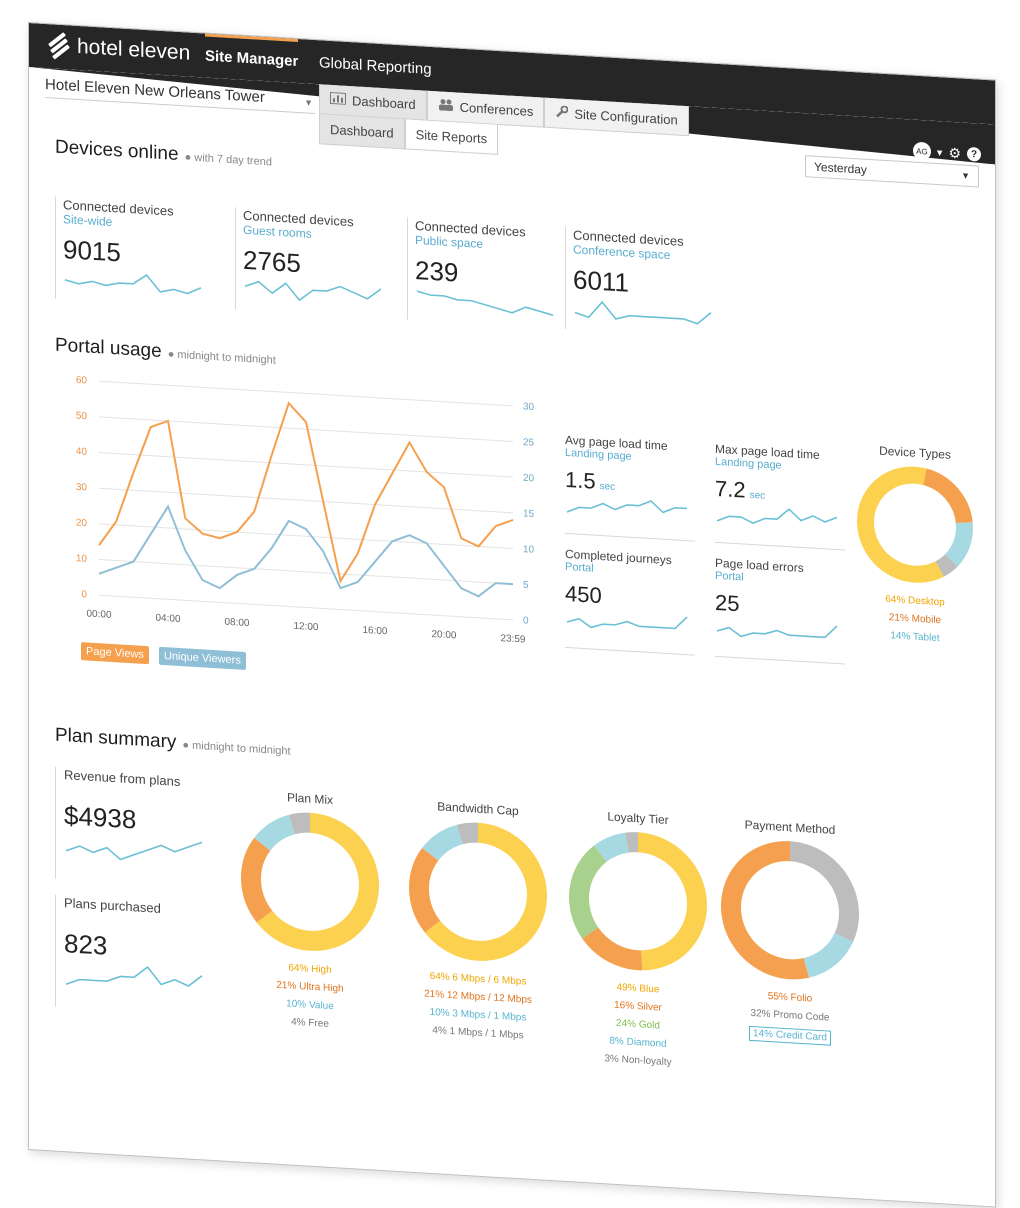 This screenshot has width=1020, height=1208. I want to click on y-tick-right: 5, so click(526, 585).